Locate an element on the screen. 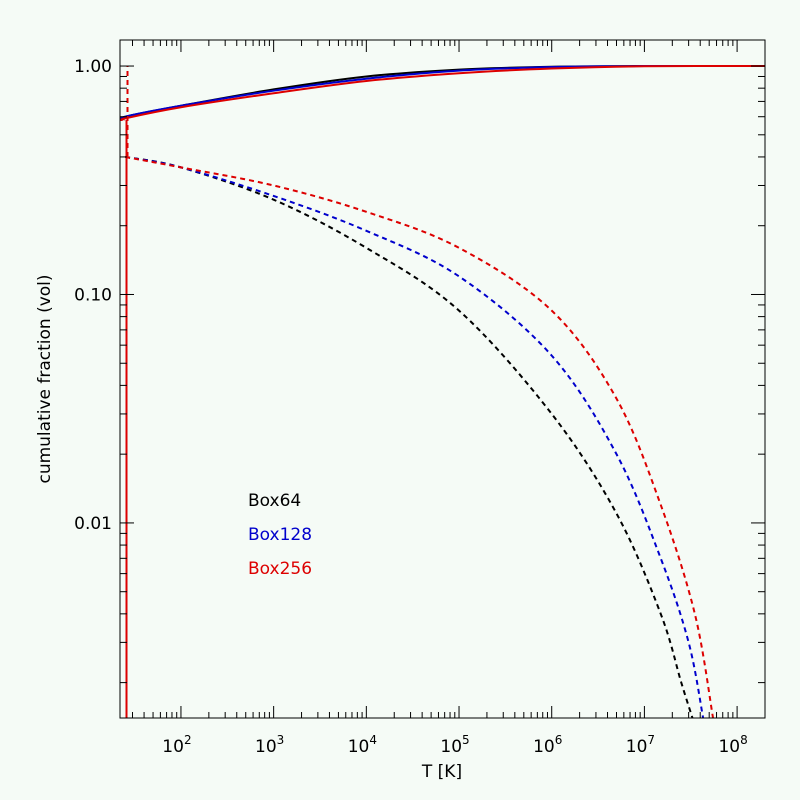  y-axis-label: cumulative fraction (vol) is located at coordinates (45, 378).